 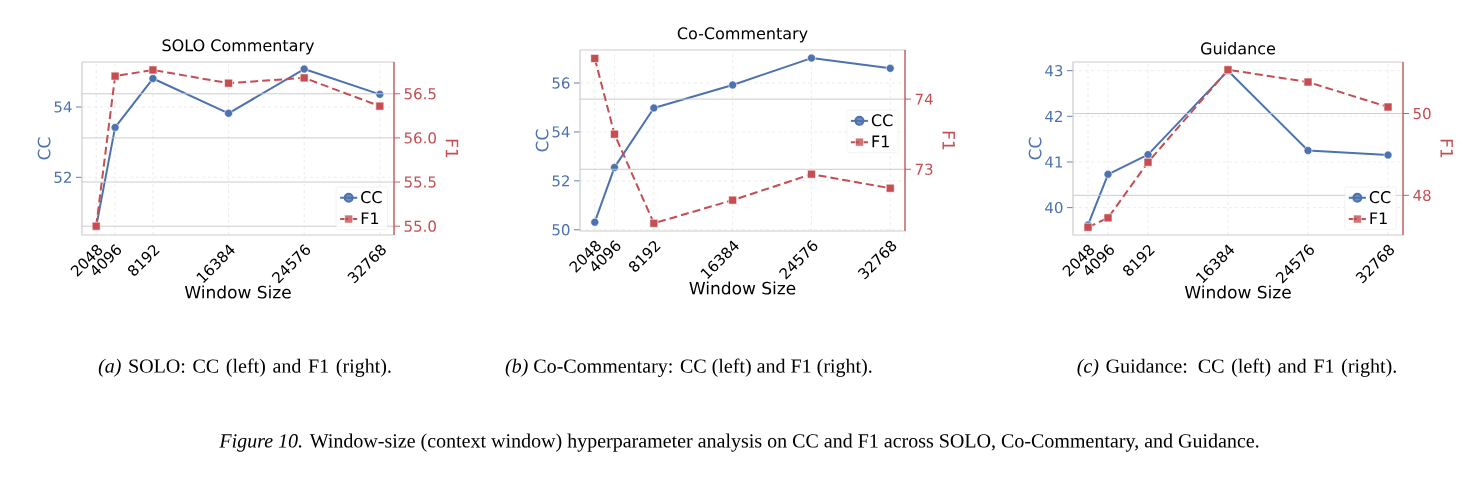 What do you see at coordinates (1054, 207) in the screenshot?
I see `y-tick-label: 40` at bounding box center [1054, 207].